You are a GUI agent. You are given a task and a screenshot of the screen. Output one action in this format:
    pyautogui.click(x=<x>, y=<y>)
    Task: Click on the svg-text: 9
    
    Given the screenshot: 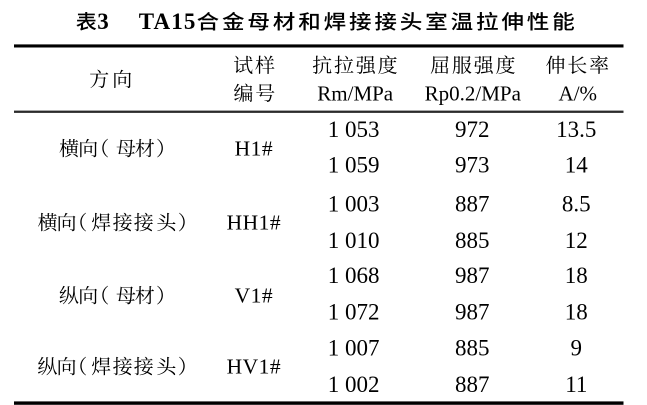 What is the action you would take?
    pyautogui.click(x=577, y=347)
    